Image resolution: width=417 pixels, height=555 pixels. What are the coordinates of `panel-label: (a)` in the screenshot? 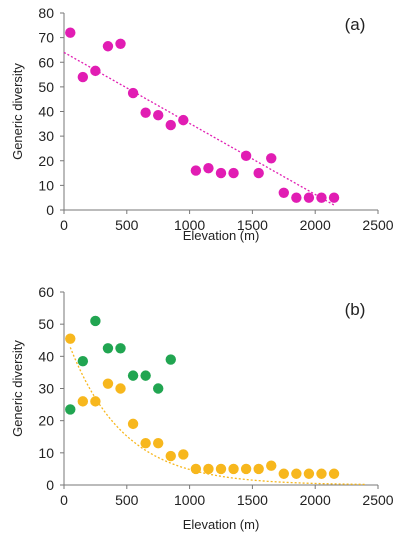 It's located at (355, 24).